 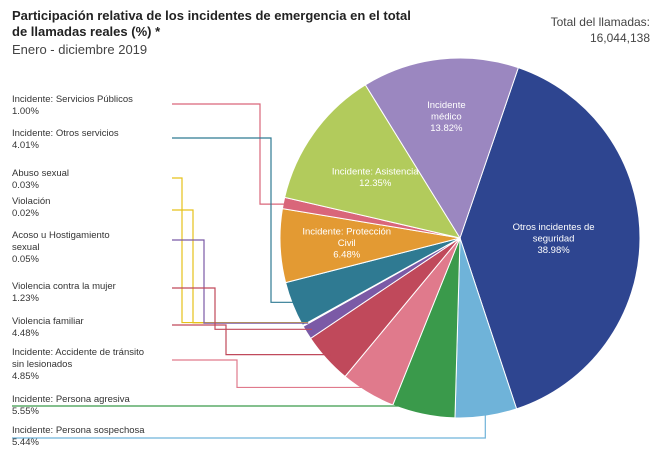 I want to click on side-label-line: Incidente: Servicios Públicos, so click(x=72, y=99).